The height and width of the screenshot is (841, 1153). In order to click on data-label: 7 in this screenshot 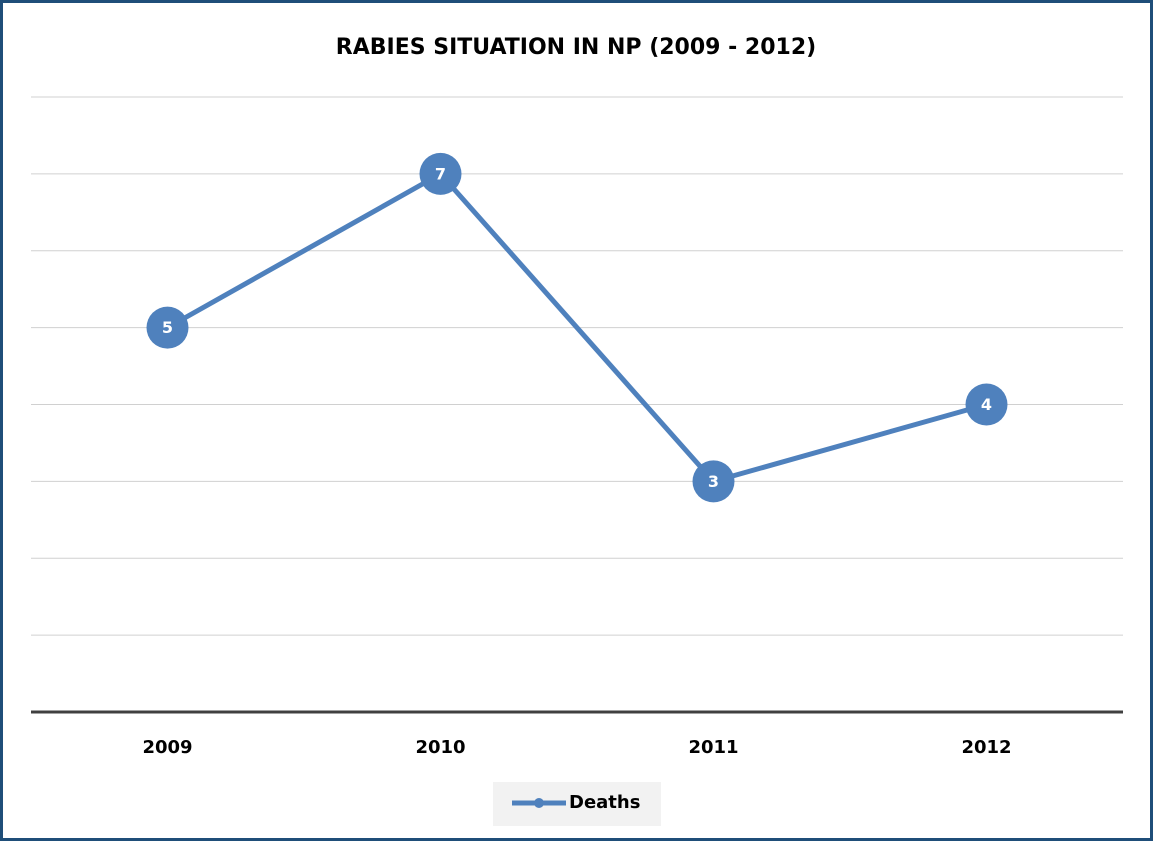, I will do `click(440, 173)`.